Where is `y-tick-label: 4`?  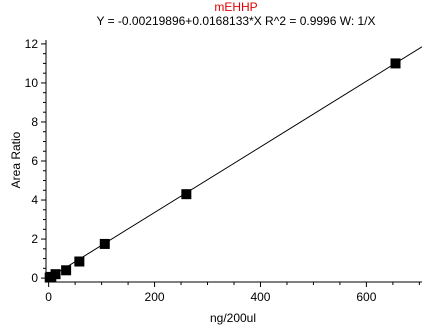 y-tick-label: 4 is located at coordinates (34, 200).